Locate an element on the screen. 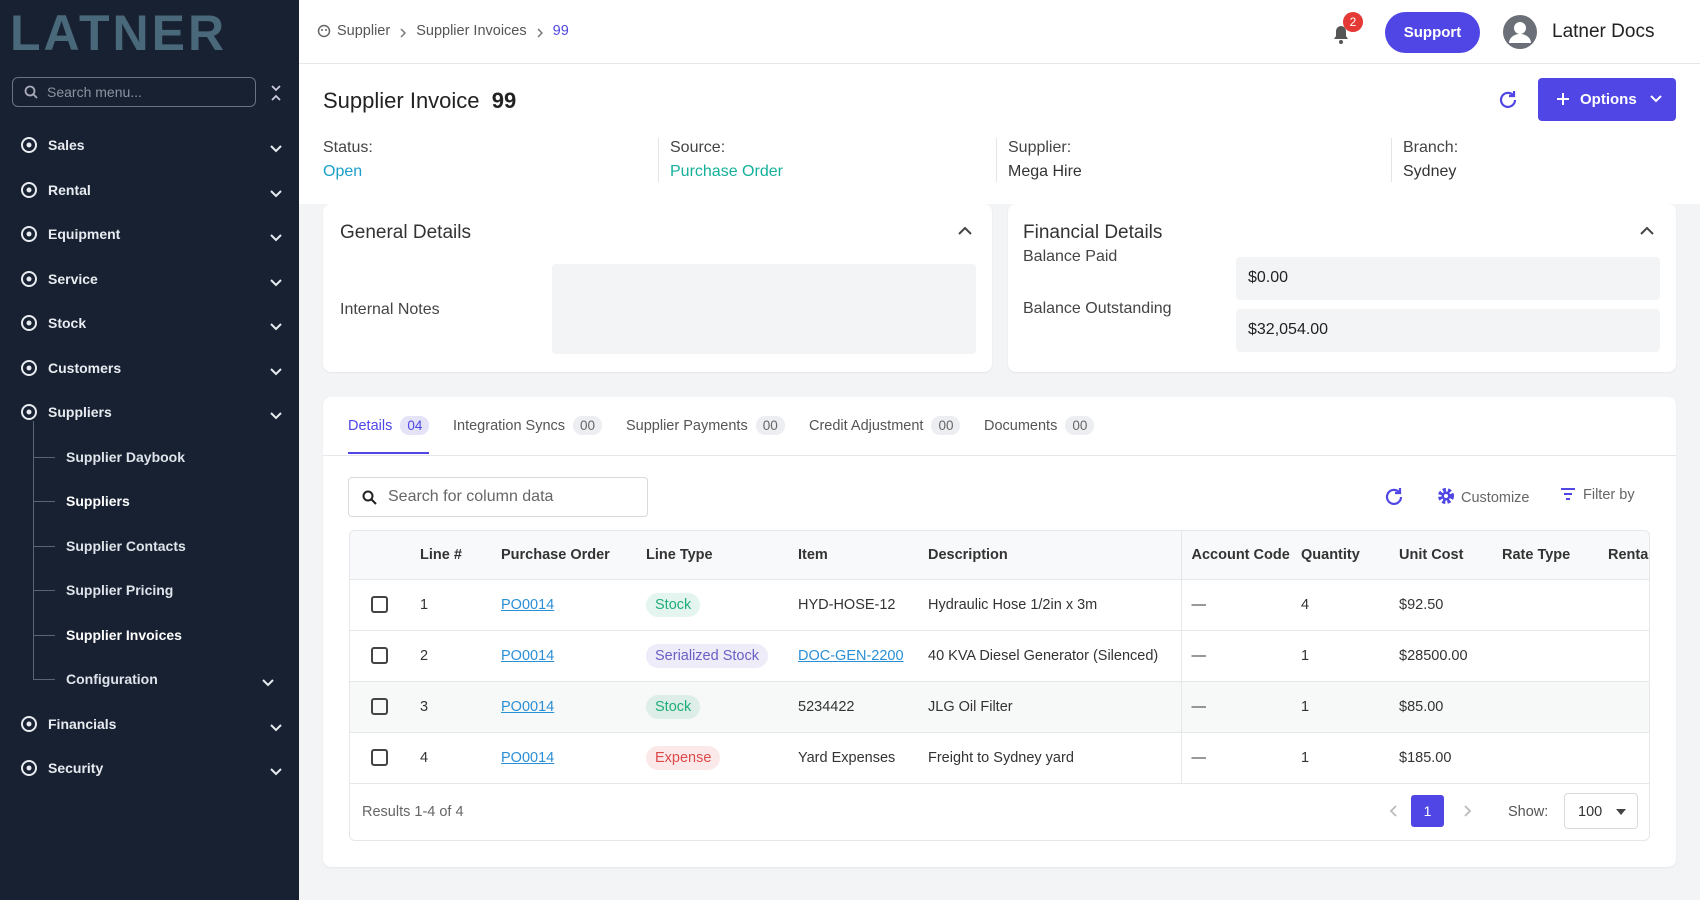  results-count: Results 1-4 of 4 is located at coordinates (413, 812).